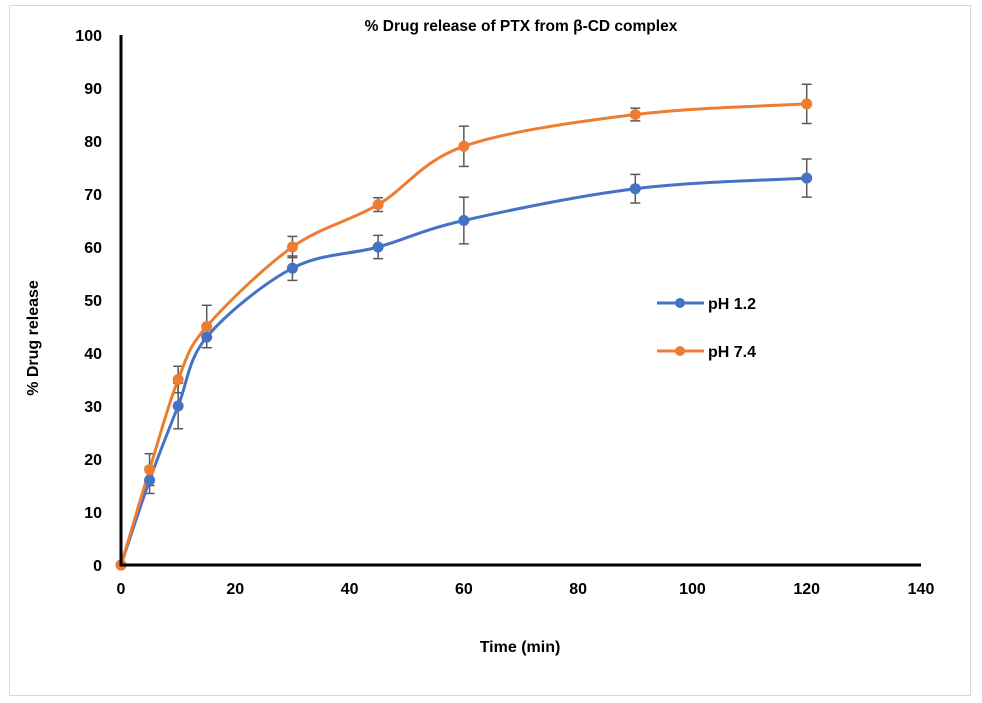 The width and height of the screenshot is (982, 703). What do you see at coordinates (706, 304) in the screenshot?
I see `legend-item-ph-1-2: pH 1.2` at bounding box center [706, 304].